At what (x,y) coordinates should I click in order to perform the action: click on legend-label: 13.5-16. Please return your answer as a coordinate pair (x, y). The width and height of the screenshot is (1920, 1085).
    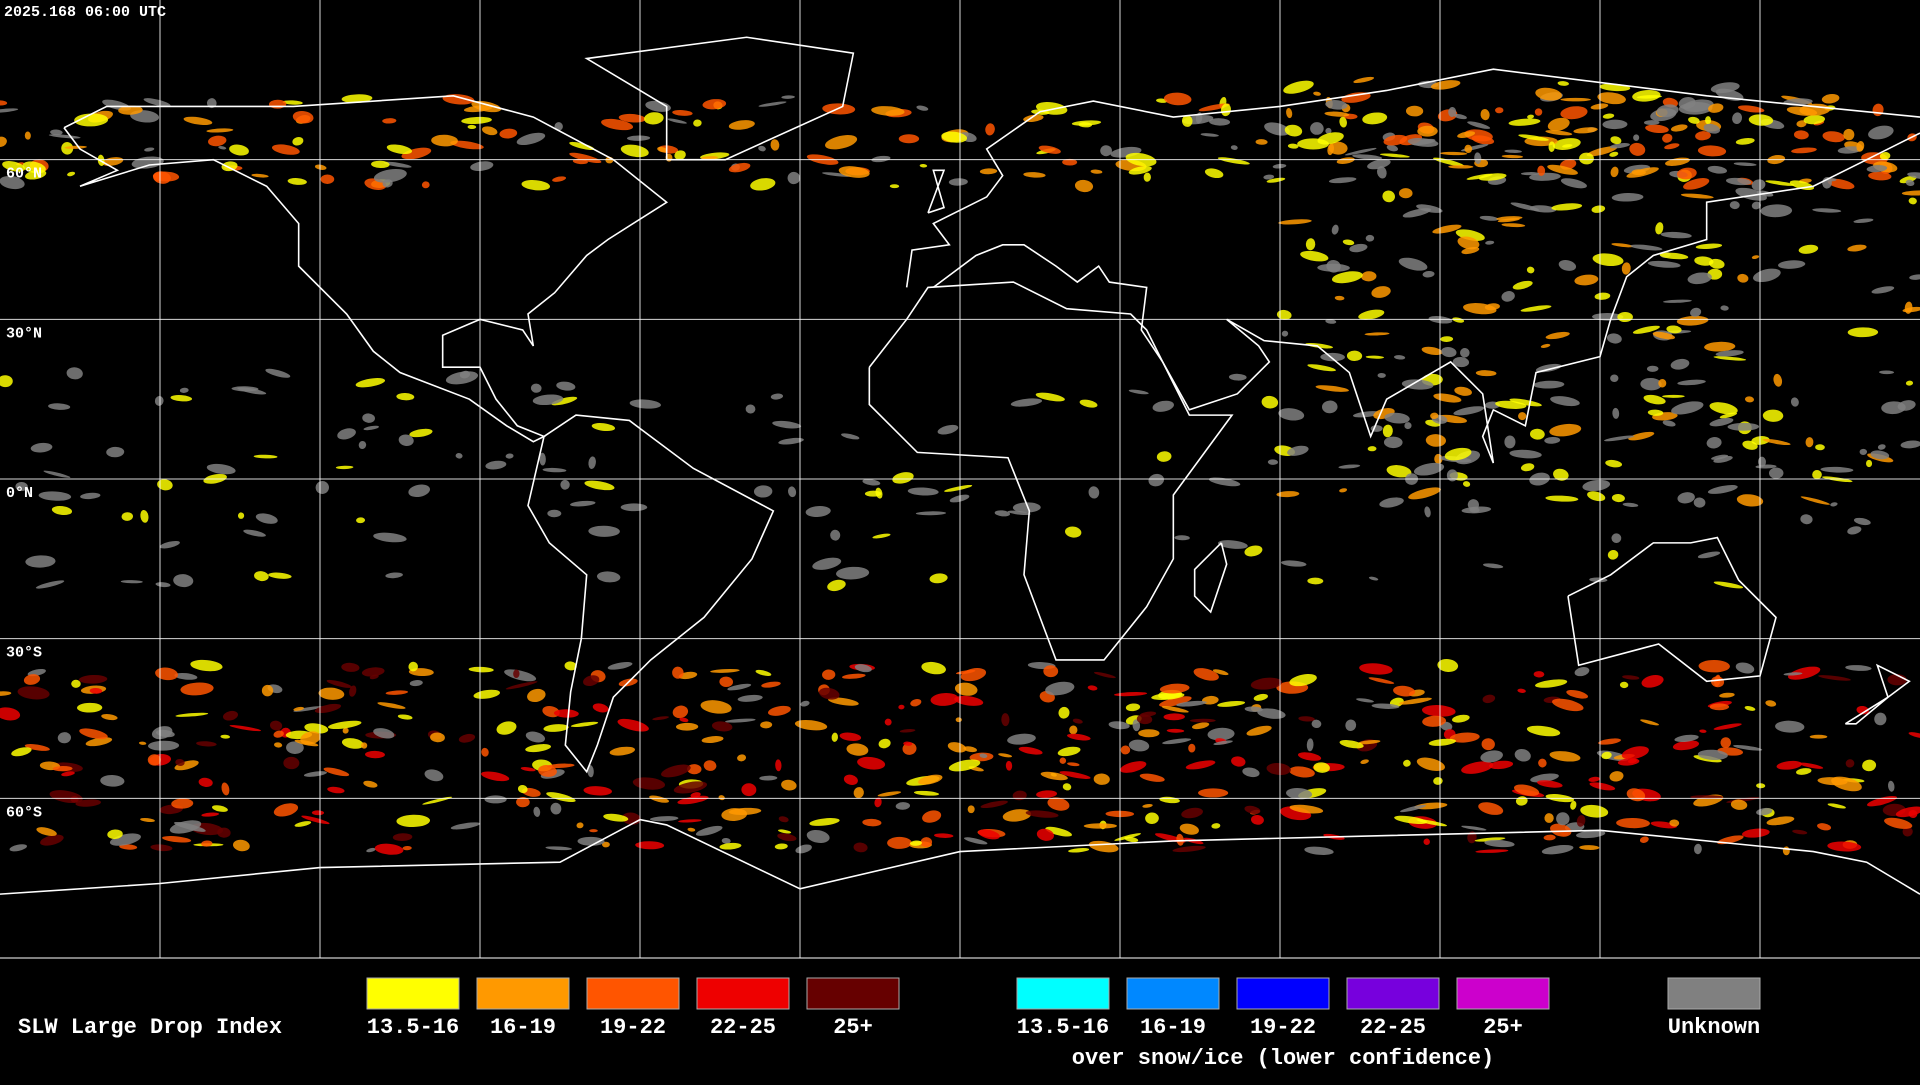
    Looking at the image, I should click on (1063, 1027).